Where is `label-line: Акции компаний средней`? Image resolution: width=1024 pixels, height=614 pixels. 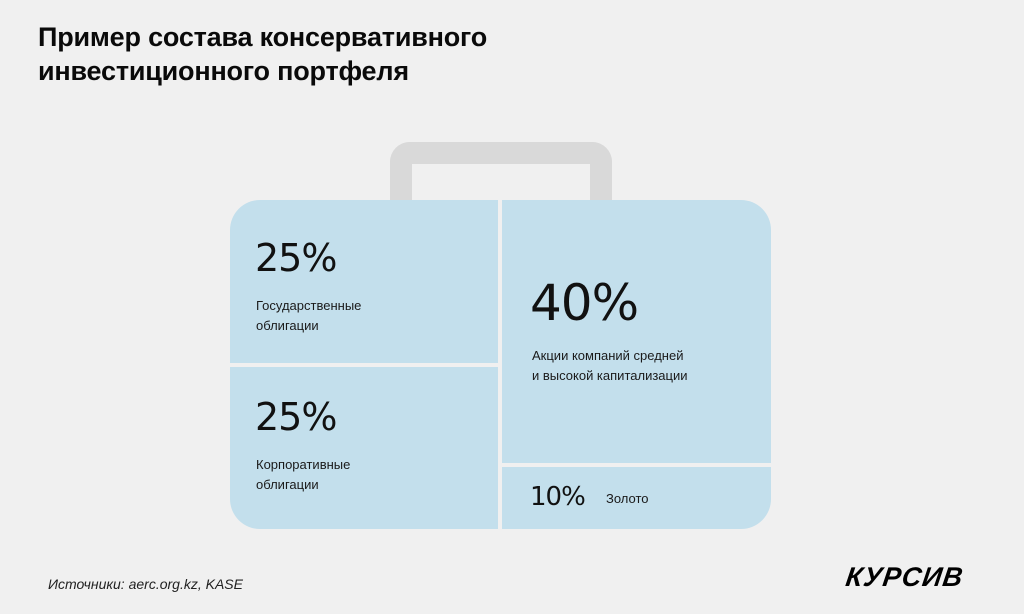
label-line: Акции компаний средней is located at coordinates (608, 355).